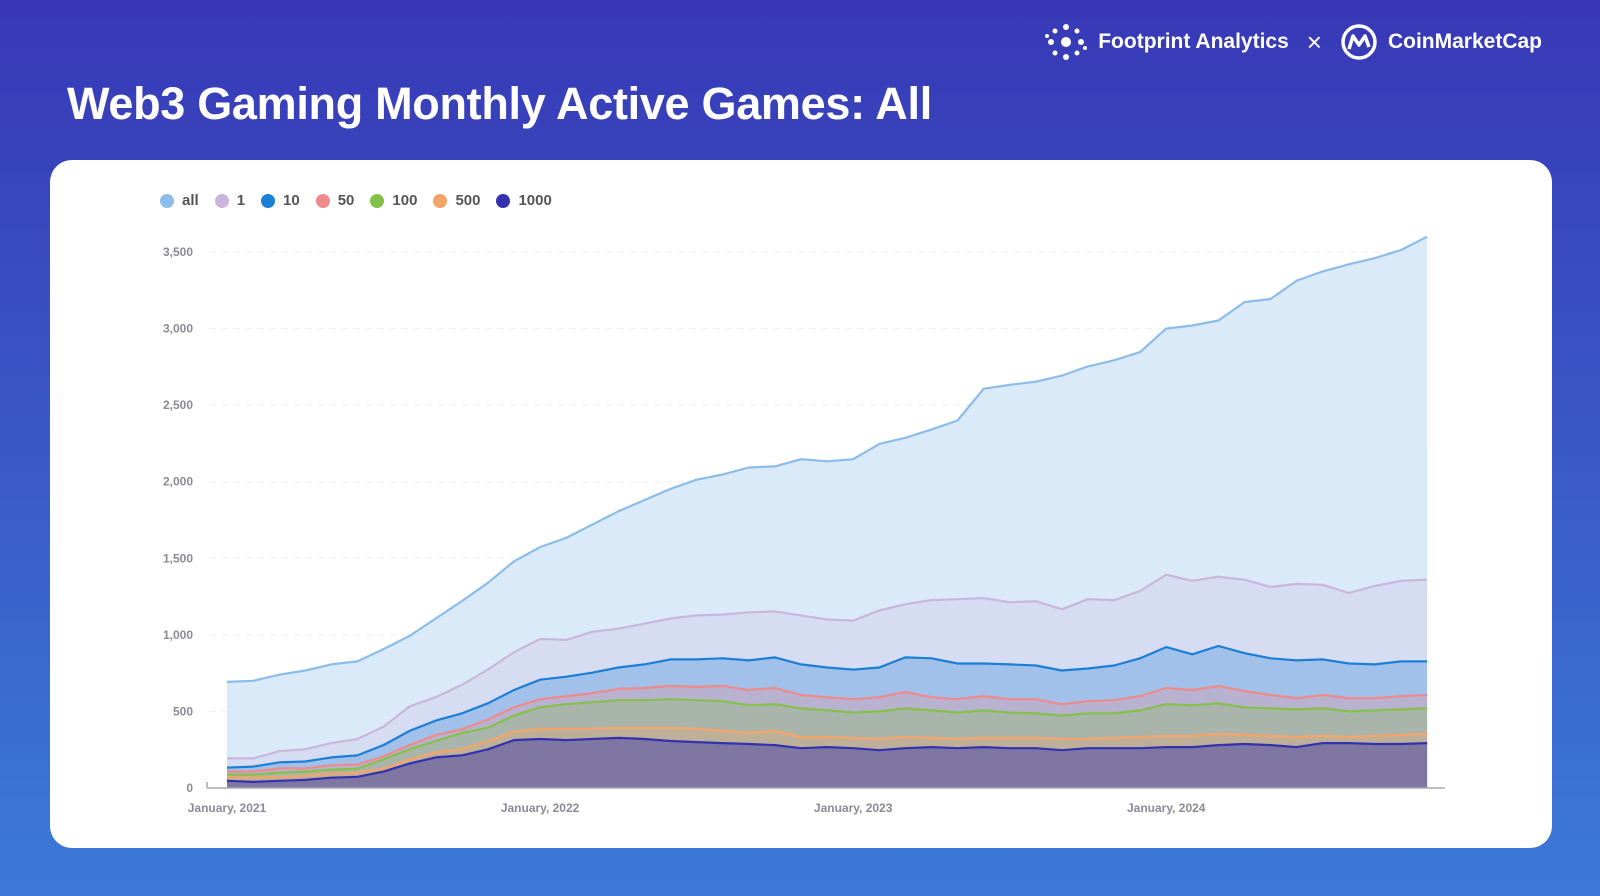 Image resolution: width=1600 pixels, height=896 pixels. I want to click on x-tick-label: January, 2021, so click(227, 808).